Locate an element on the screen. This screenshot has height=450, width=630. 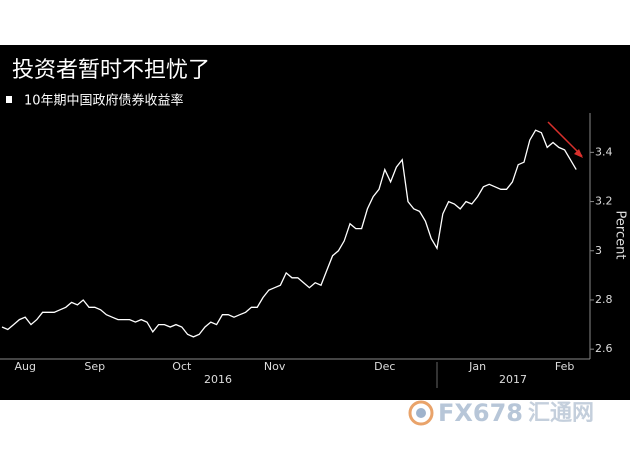
watermark-cn: 汇通网 is located at coordinates (561, 413).